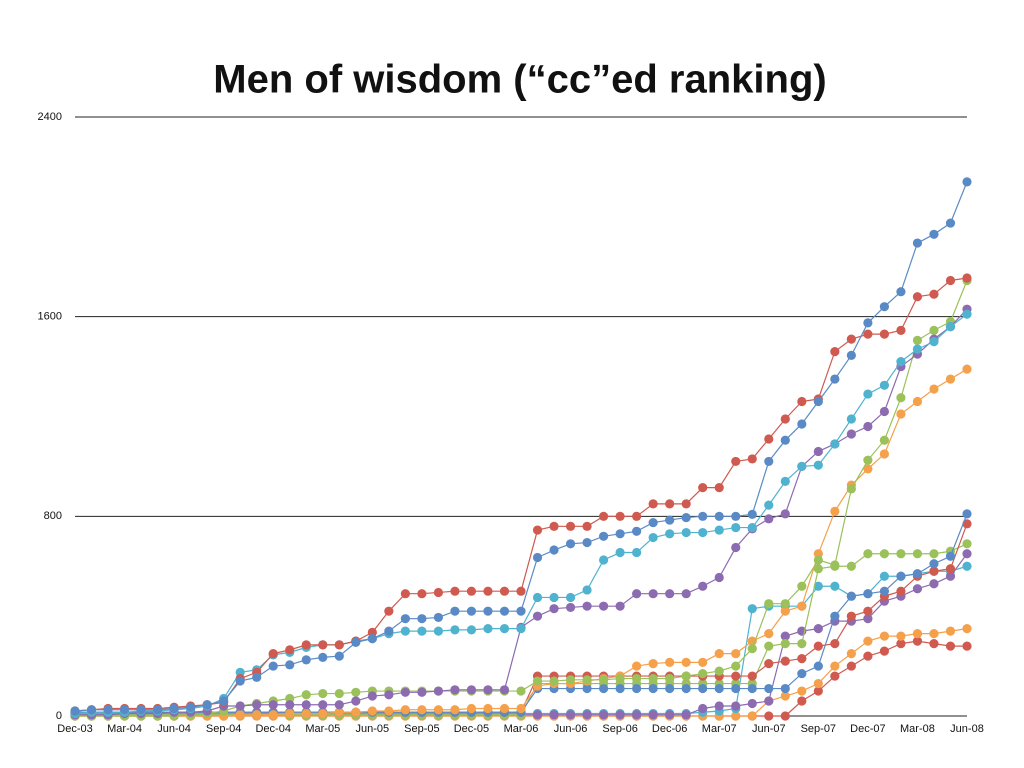 The image size is (1024, 768). I want to click on x-tick-label: Sep-04, so click(223, 729).